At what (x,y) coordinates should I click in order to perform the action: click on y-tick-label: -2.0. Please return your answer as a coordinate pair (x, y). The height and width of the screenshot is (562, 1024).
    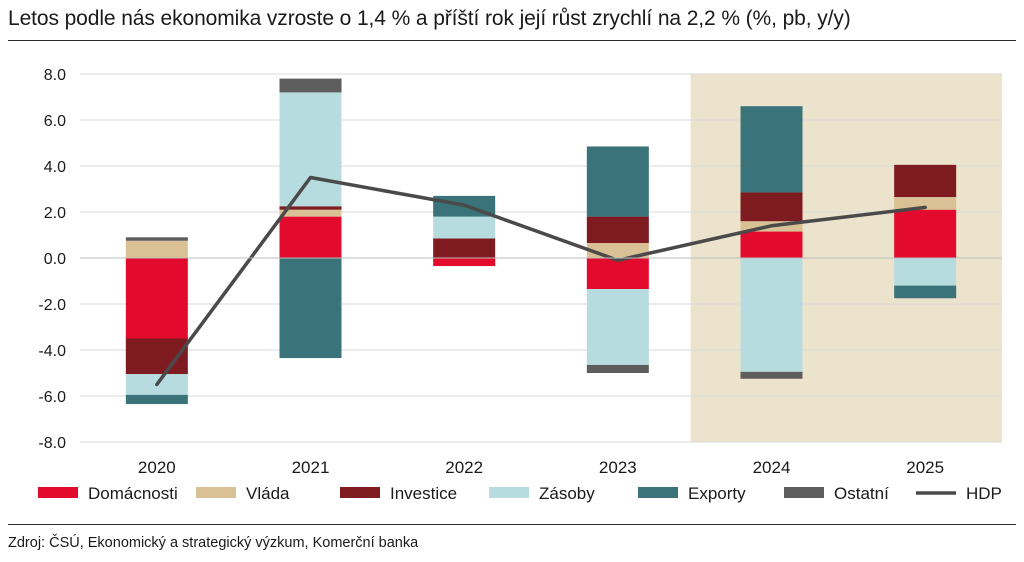
    Looking at the image, I should click on (52, 305).